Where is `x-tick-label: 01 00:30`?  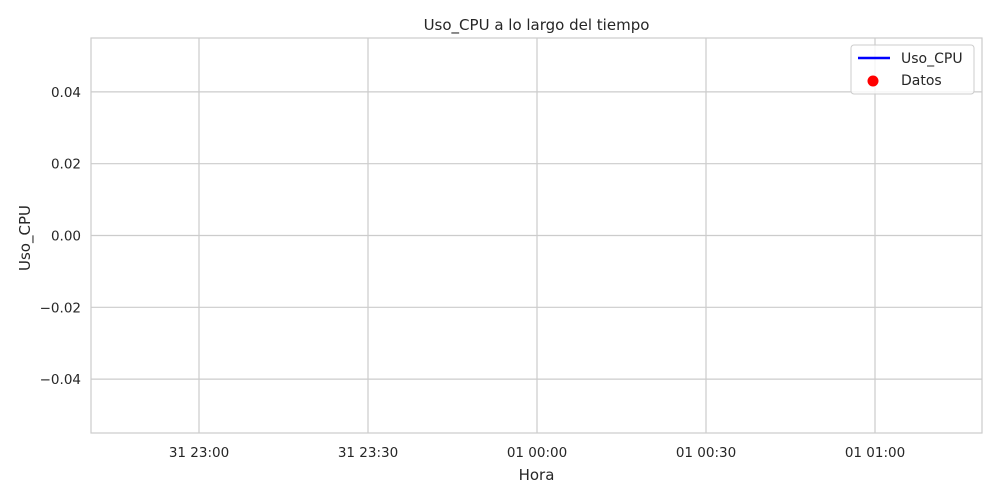 x-tick-label: 01 00:30 is located at coordinates (706, 453).